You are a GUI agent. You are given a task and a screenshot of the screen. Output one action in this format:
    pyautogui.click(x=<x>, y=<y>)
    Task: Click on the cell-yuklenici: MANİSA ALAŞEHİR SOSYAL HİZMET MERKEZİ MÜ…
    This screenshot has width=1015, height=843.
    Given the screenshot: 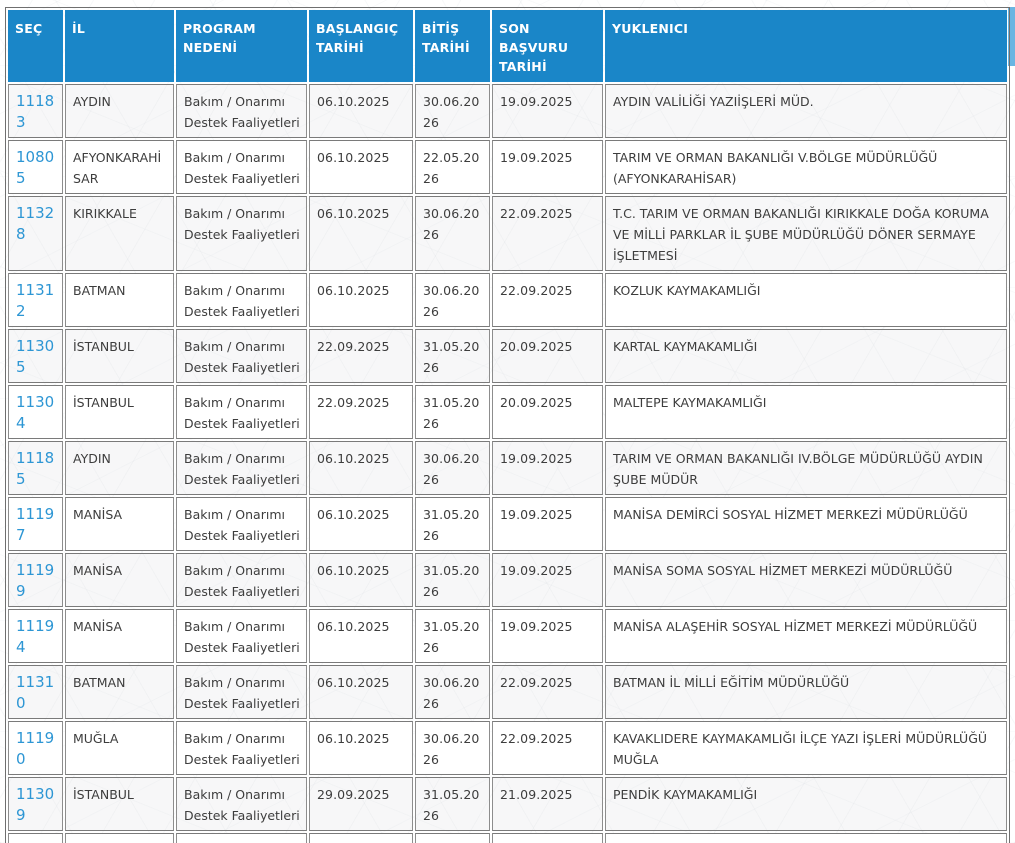 What is the action you would take?
    pyautogui.click(x=806, y=636)
    